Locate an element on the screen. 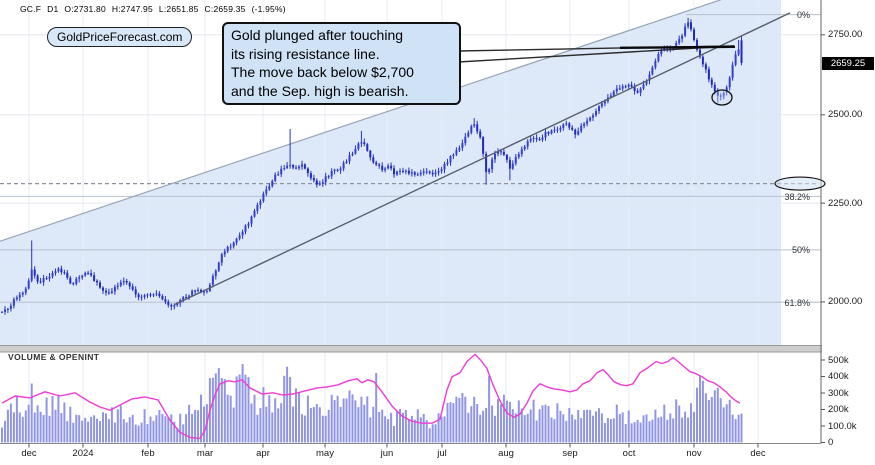 Image resolution: width=875 pixels, height=465 pixels. open-value: O:2731.80 is located at coordinates (85, 9).